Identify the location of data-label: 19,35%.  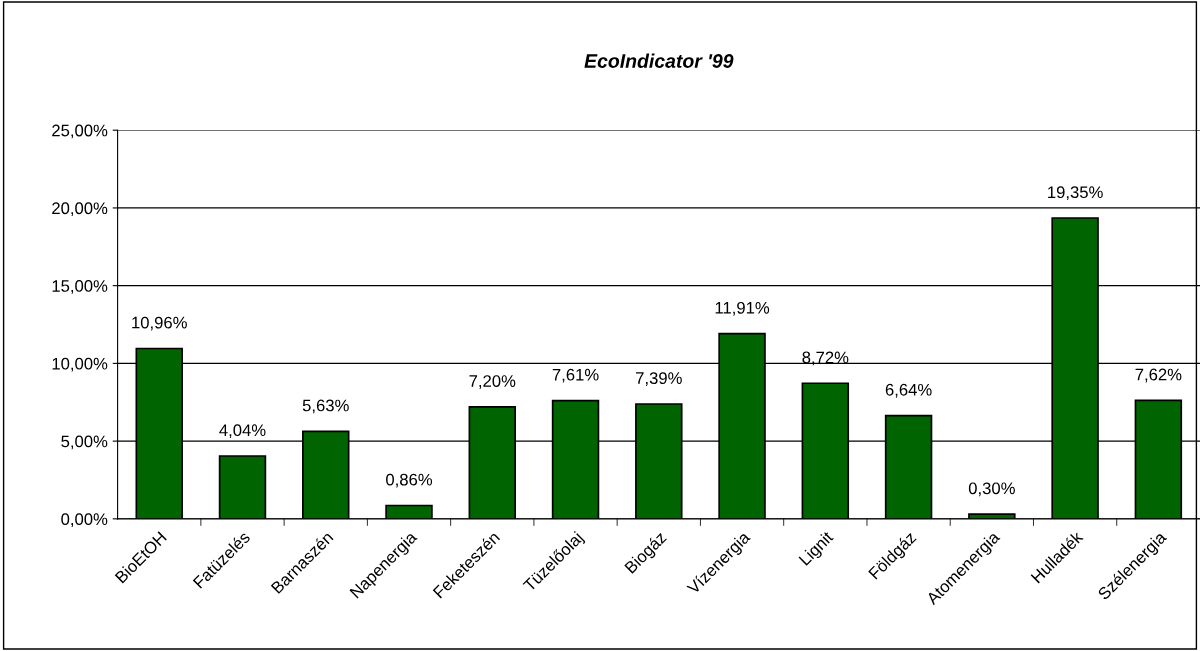
(1075, 193).